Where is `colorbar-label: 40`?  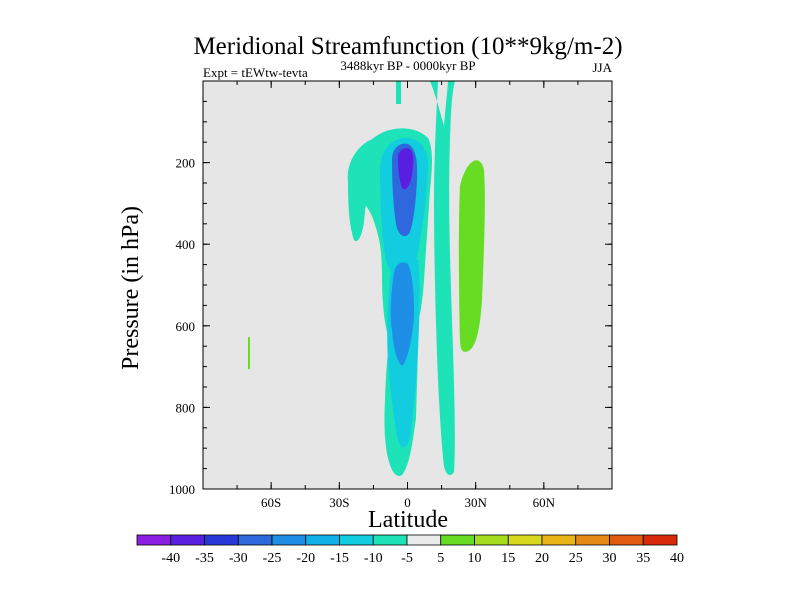 colorbar-label: 40 is located at coordinates (677, 558).